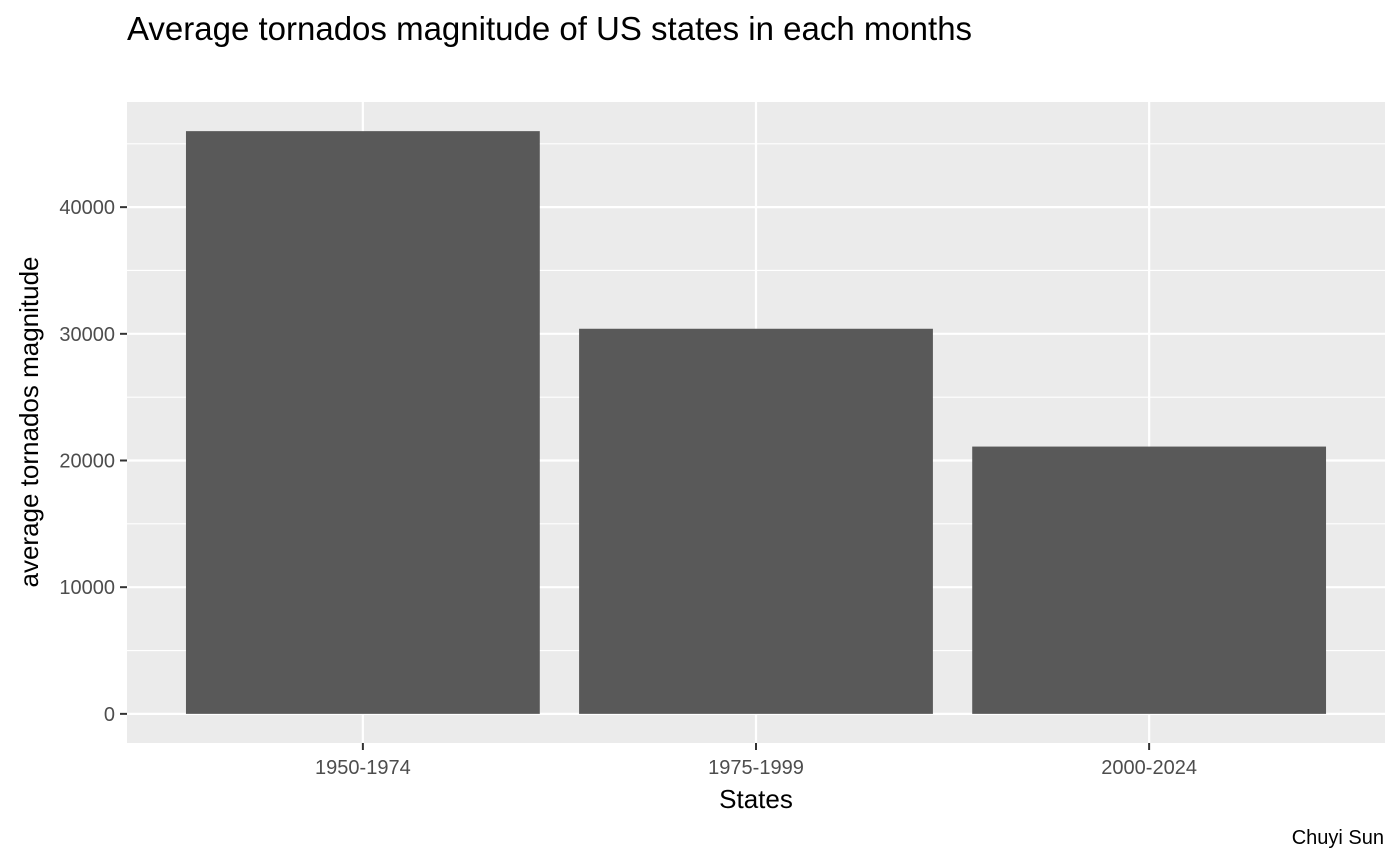 The image size is (1400, 865). Describe the element at coordinates (29, 421) in the screenshot. I see `y-axis-title: average tornados magnitude` at that location.